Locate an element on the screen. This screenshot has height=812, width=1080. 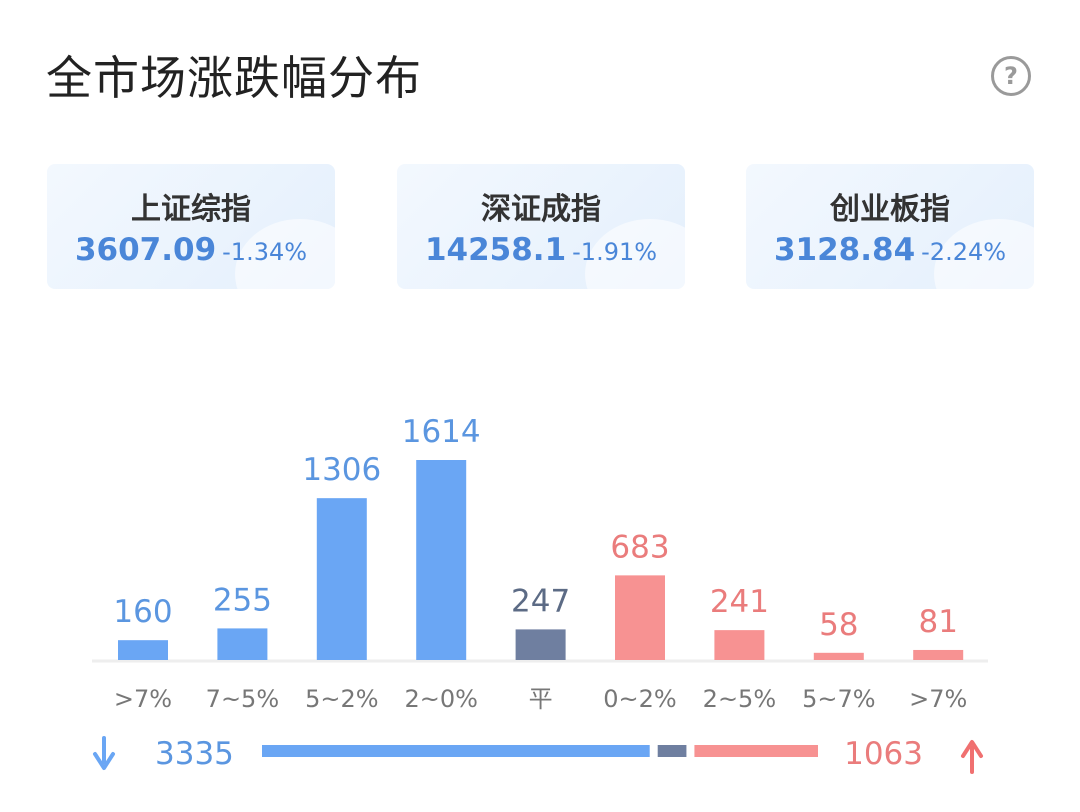
help-button: ? is located at coordinates (1011, 76).